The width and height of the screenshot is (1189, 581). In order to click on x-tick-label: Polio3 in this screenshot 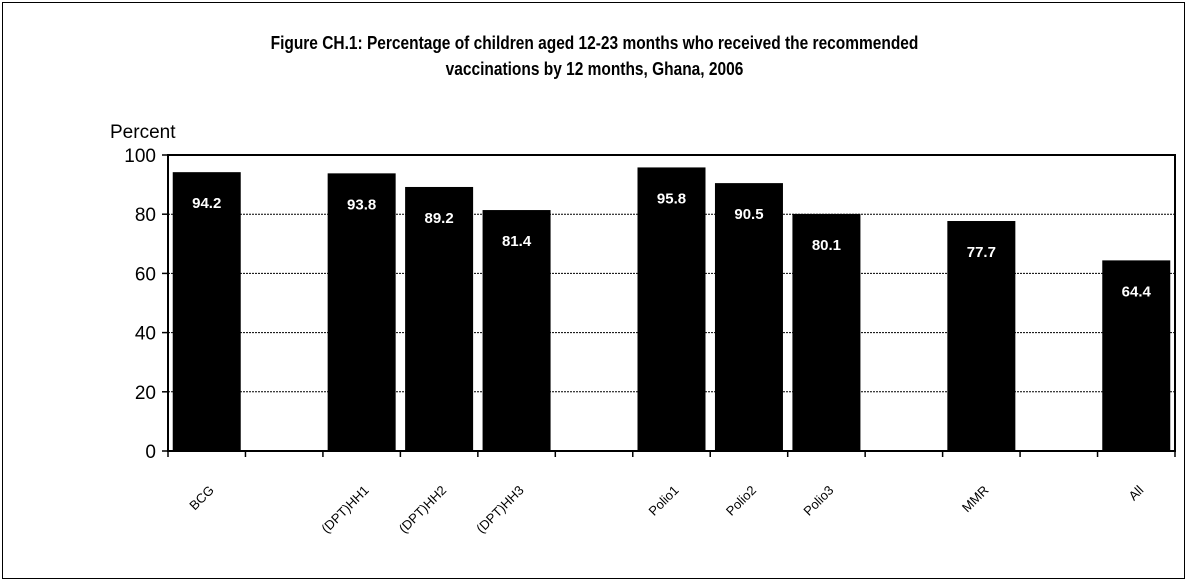, I will do `click(818, 501)`.